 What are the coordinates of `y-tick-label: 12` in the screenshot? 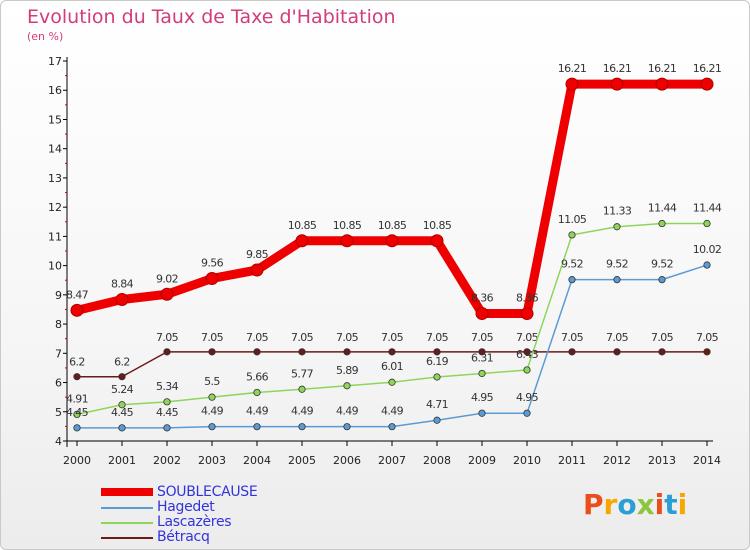 It's located at (55, 207).